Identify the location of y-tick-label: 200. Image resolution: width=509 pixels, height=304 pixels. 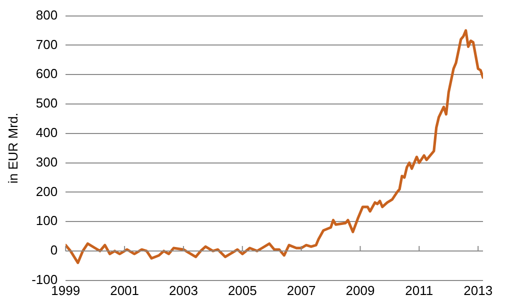
(47, 191).